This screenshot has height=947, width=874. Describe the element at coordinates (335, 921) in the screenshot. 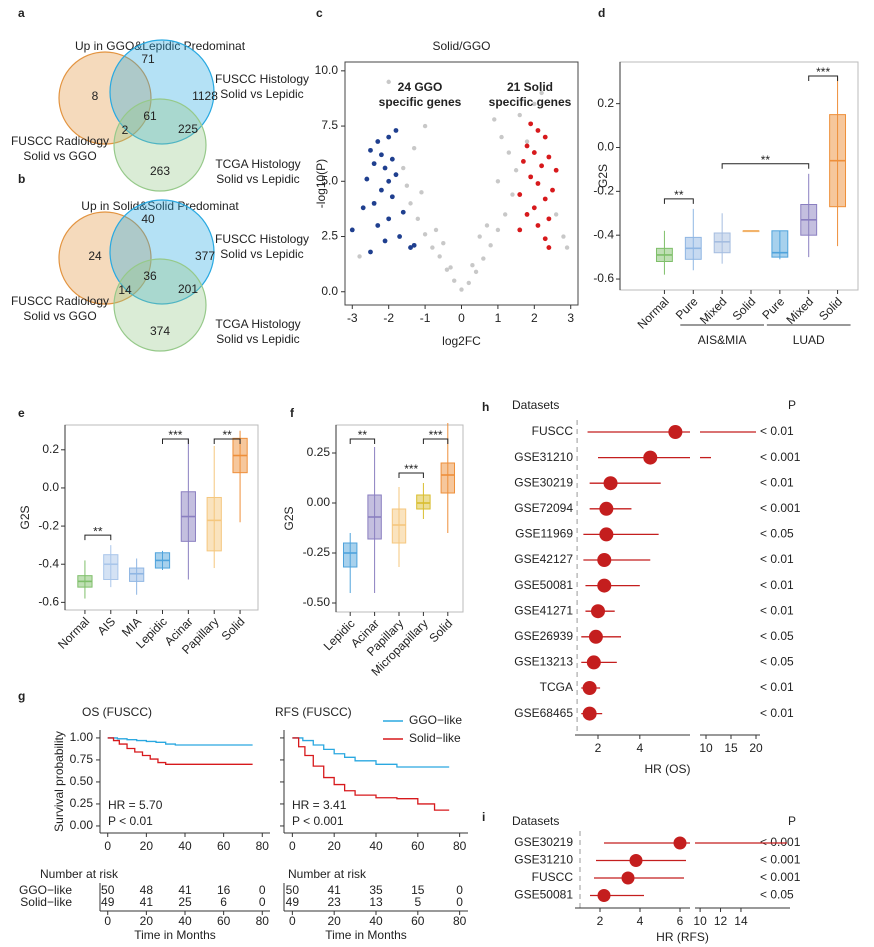

I see `x-tick-label: 20` at that location.